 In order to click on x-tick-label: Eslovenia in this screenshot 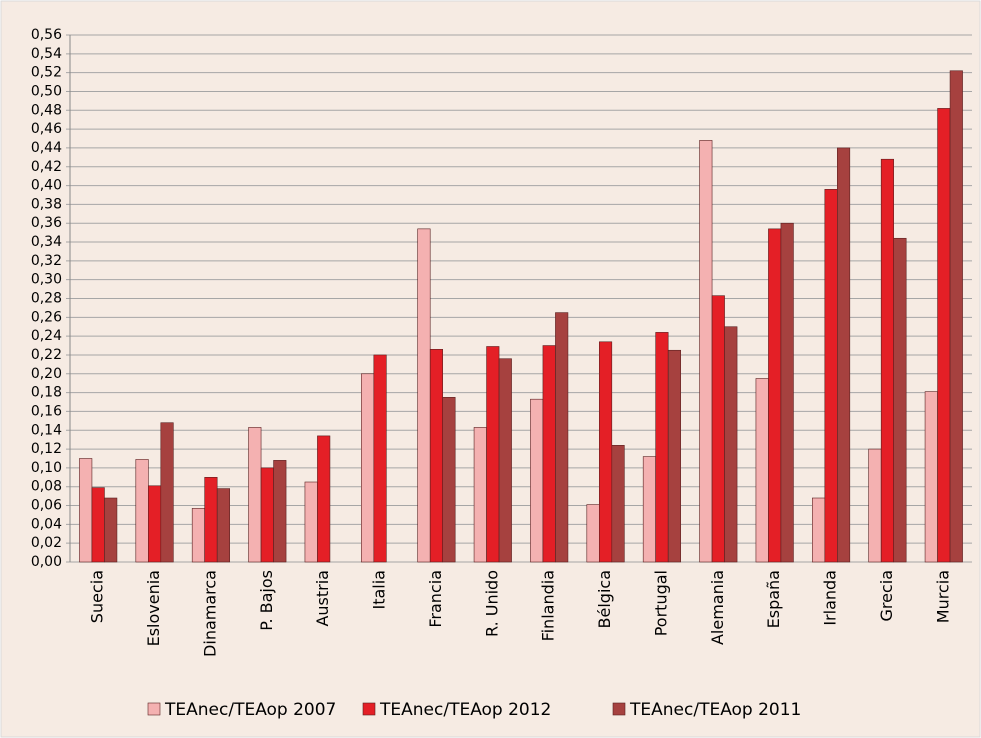, I will do `click(153, 608)`.